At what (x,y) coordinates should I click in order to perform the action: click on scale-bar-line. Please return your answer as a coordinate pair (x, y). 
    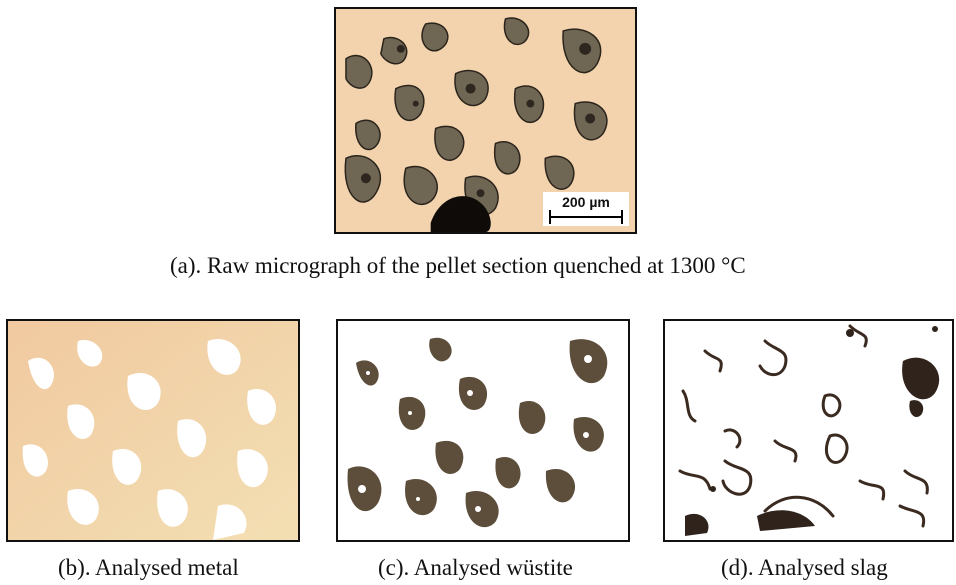
    Looking at the image, I should click on (586, 217).